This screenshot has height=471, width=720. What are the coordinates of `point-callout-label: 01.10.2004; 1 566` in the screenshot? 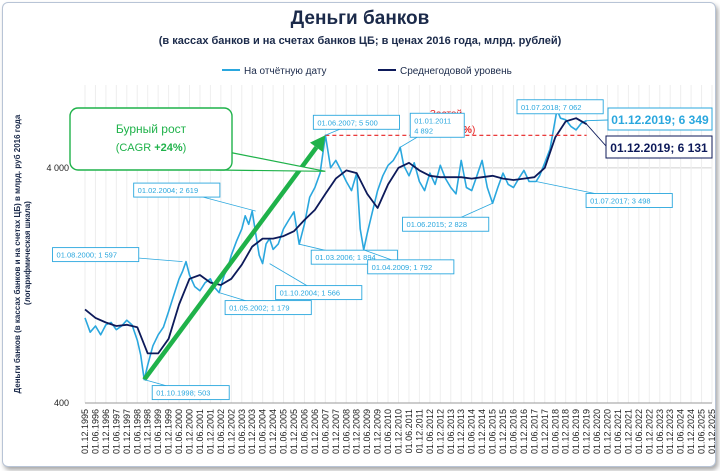 It's located at (310, 293).